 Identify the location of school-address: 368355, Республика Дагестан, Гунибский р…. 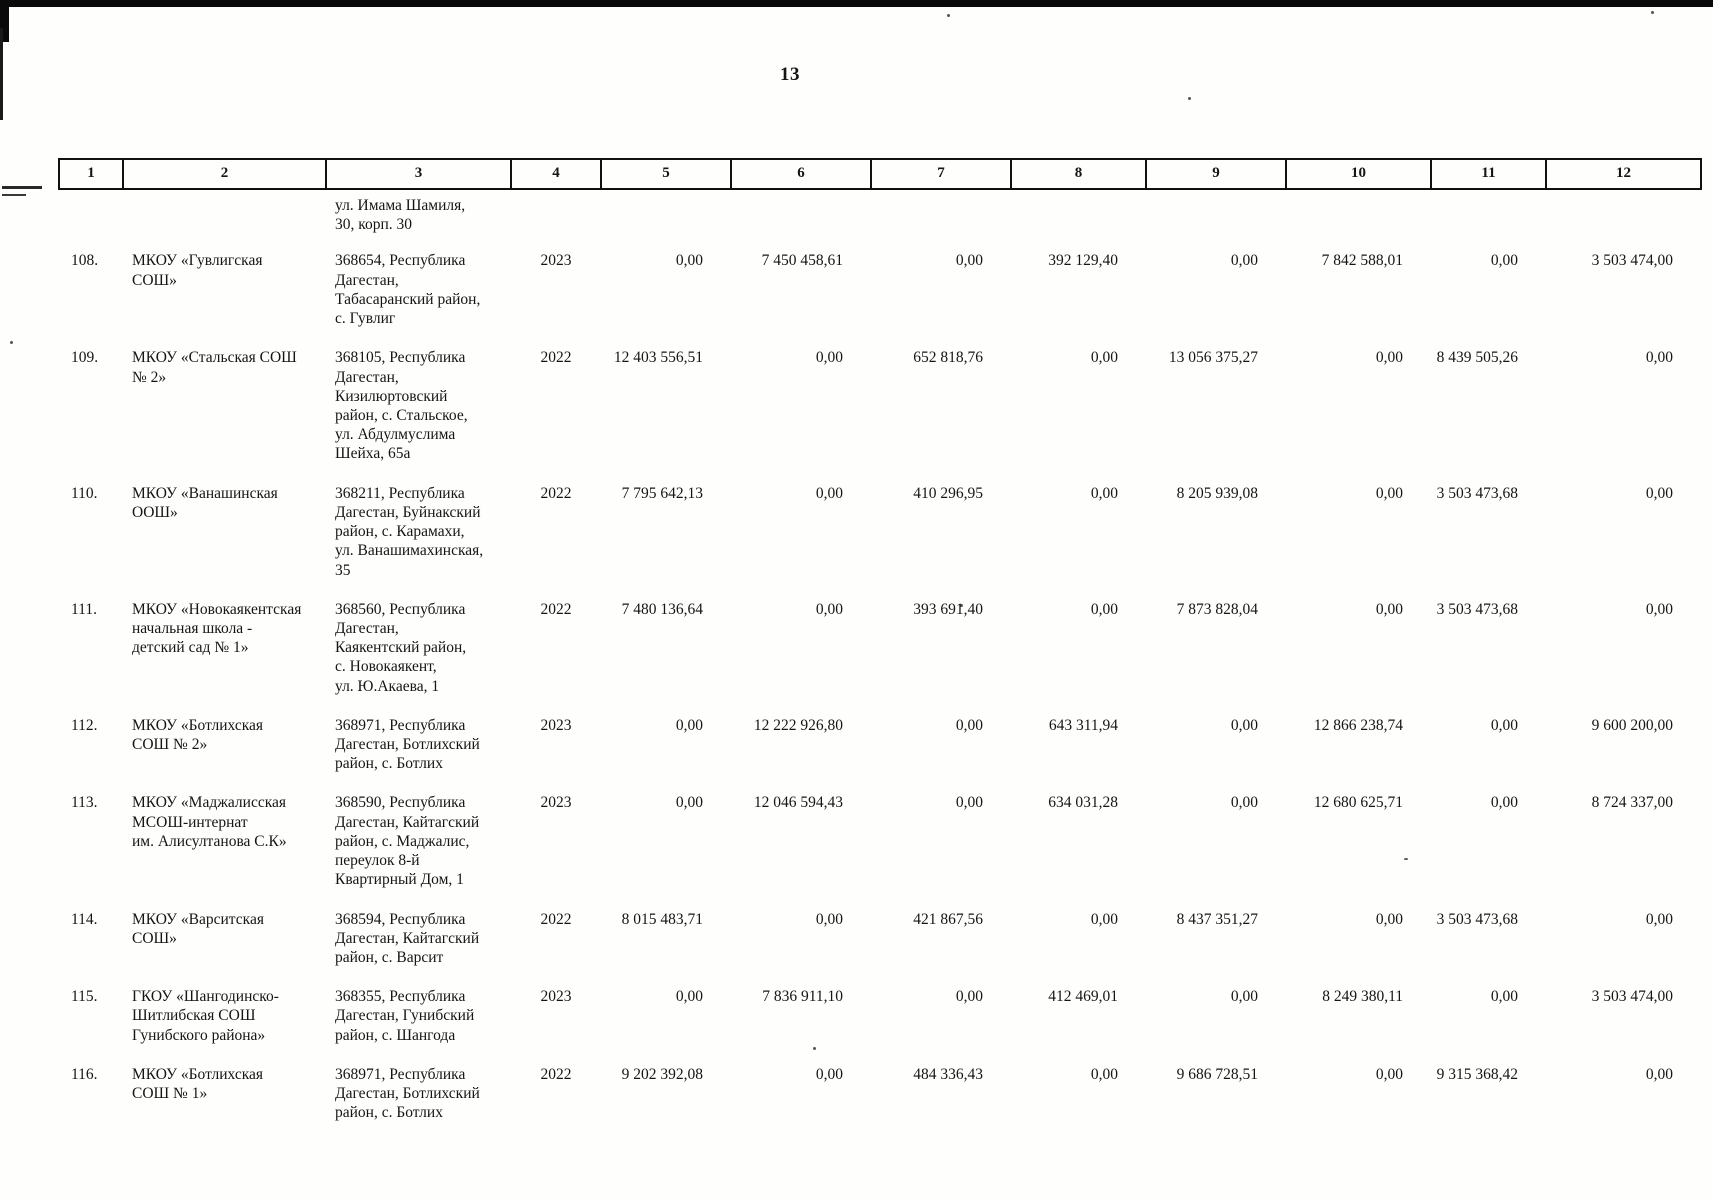
(405, 1016).